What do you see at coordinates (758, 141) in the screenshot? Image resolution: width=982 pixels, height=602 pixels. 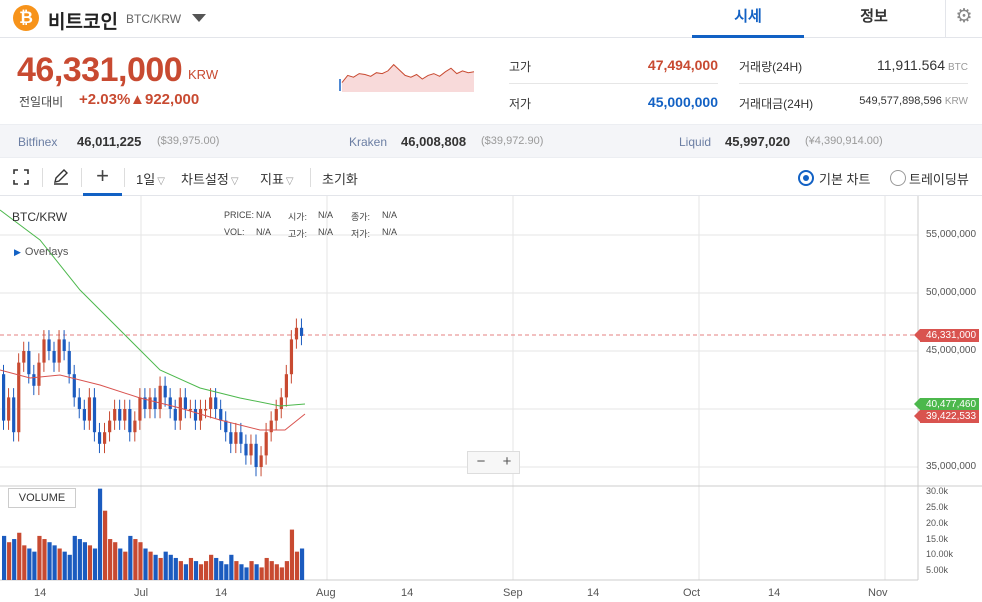 I see `exchange-price: 45,997,020` at bounding box center [758, 141].